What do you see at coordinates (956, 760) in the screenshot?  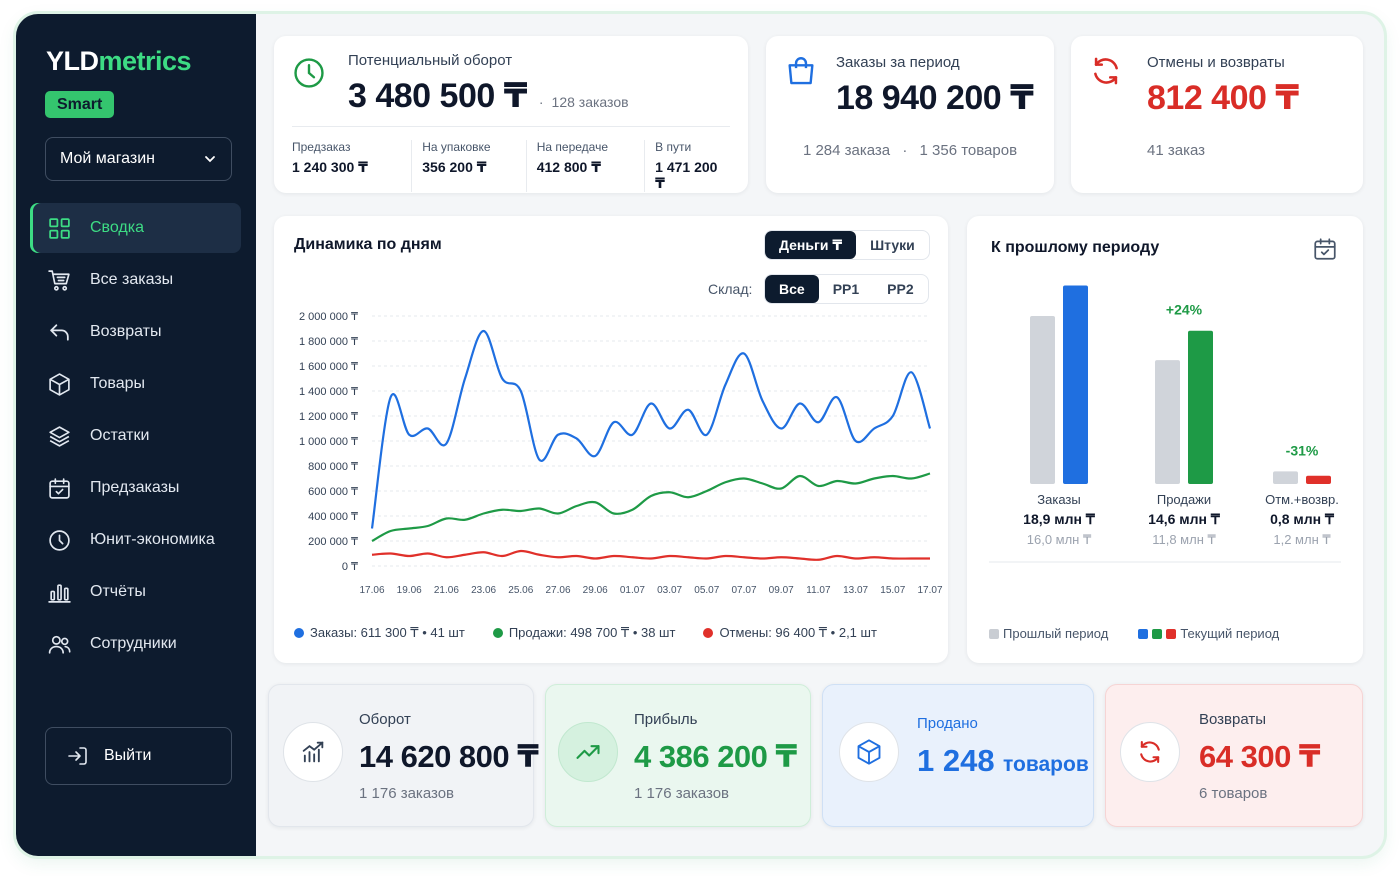 I see `sold-value: 1 248` at bounding box center [956, 760].